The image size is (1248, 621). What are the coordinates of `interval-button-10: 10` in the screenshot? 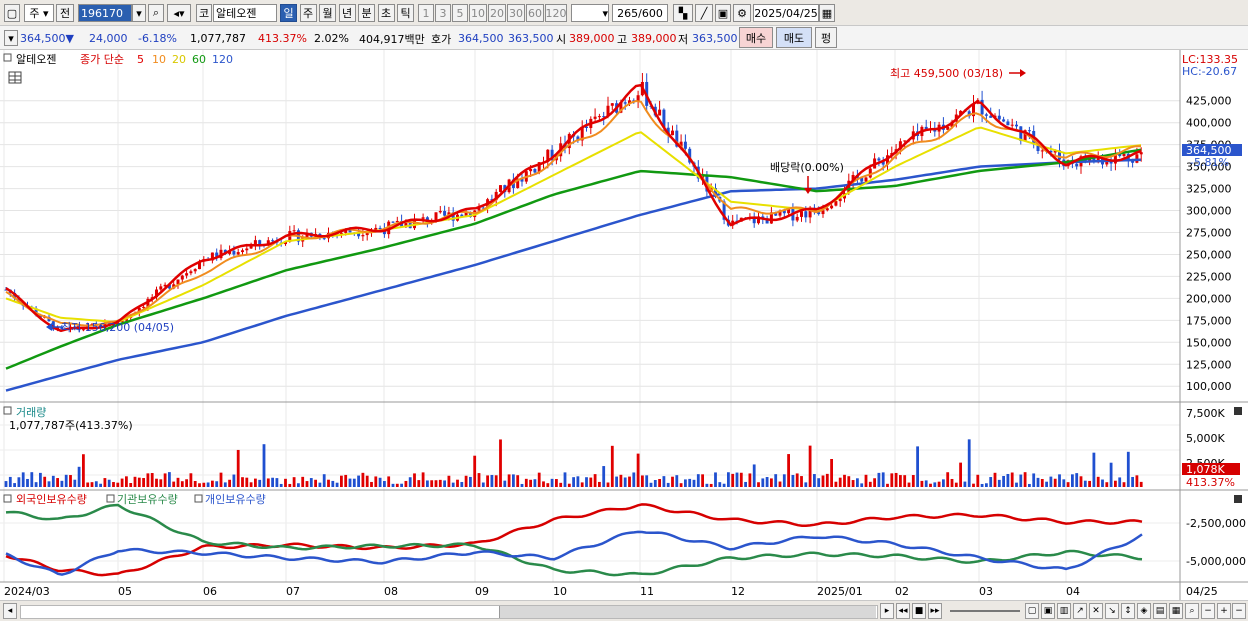 It's located at (478, 13).